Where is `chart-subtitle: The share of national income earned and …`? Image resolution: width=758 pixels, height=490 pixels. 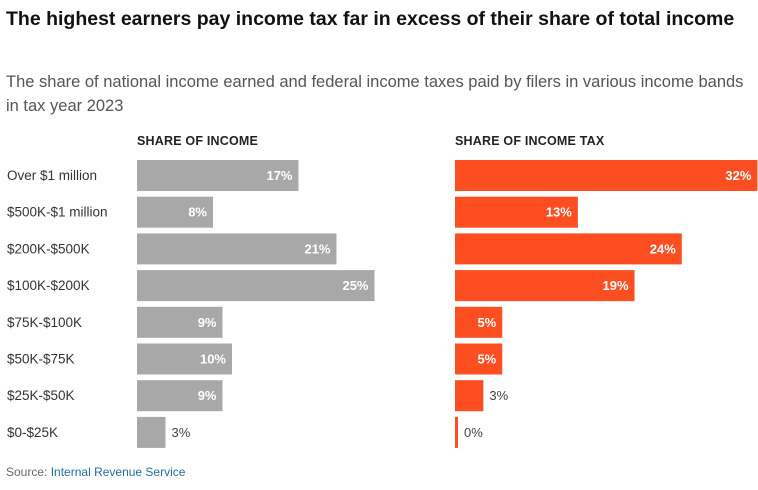
chart-subtitle: The share of national income earned and … is located at coordinates (375, 94).